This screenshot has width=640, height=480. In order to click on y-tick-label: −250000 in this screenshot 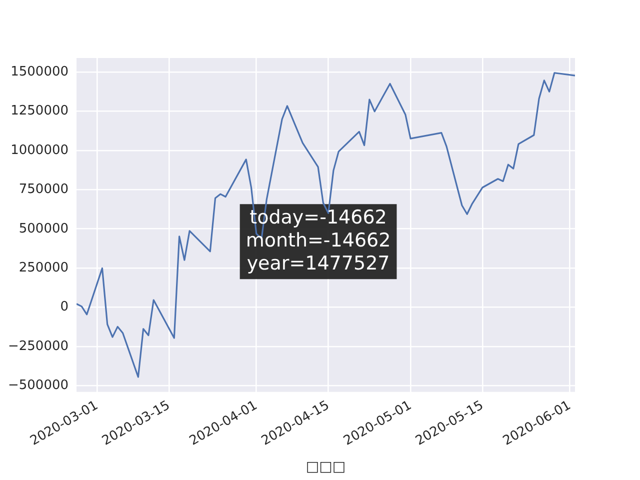, I will do `click(38, 346)`.